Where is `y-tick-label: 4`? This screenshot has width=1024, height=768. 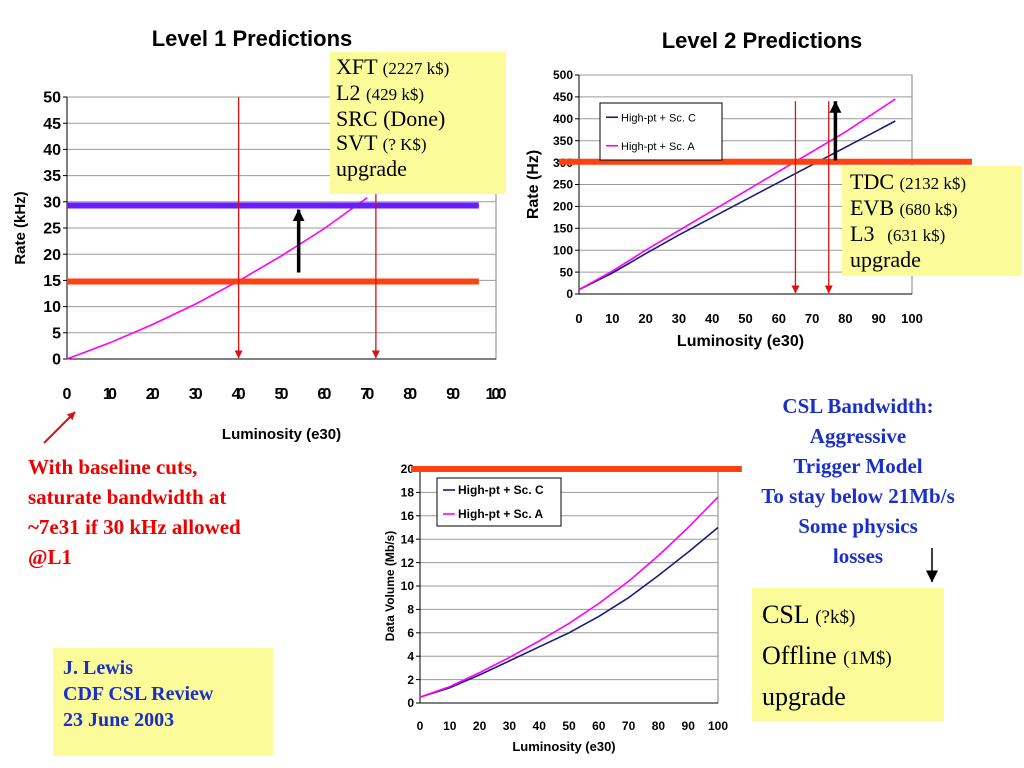
y-tick-label: 4 is located at coordinates (410, 656).